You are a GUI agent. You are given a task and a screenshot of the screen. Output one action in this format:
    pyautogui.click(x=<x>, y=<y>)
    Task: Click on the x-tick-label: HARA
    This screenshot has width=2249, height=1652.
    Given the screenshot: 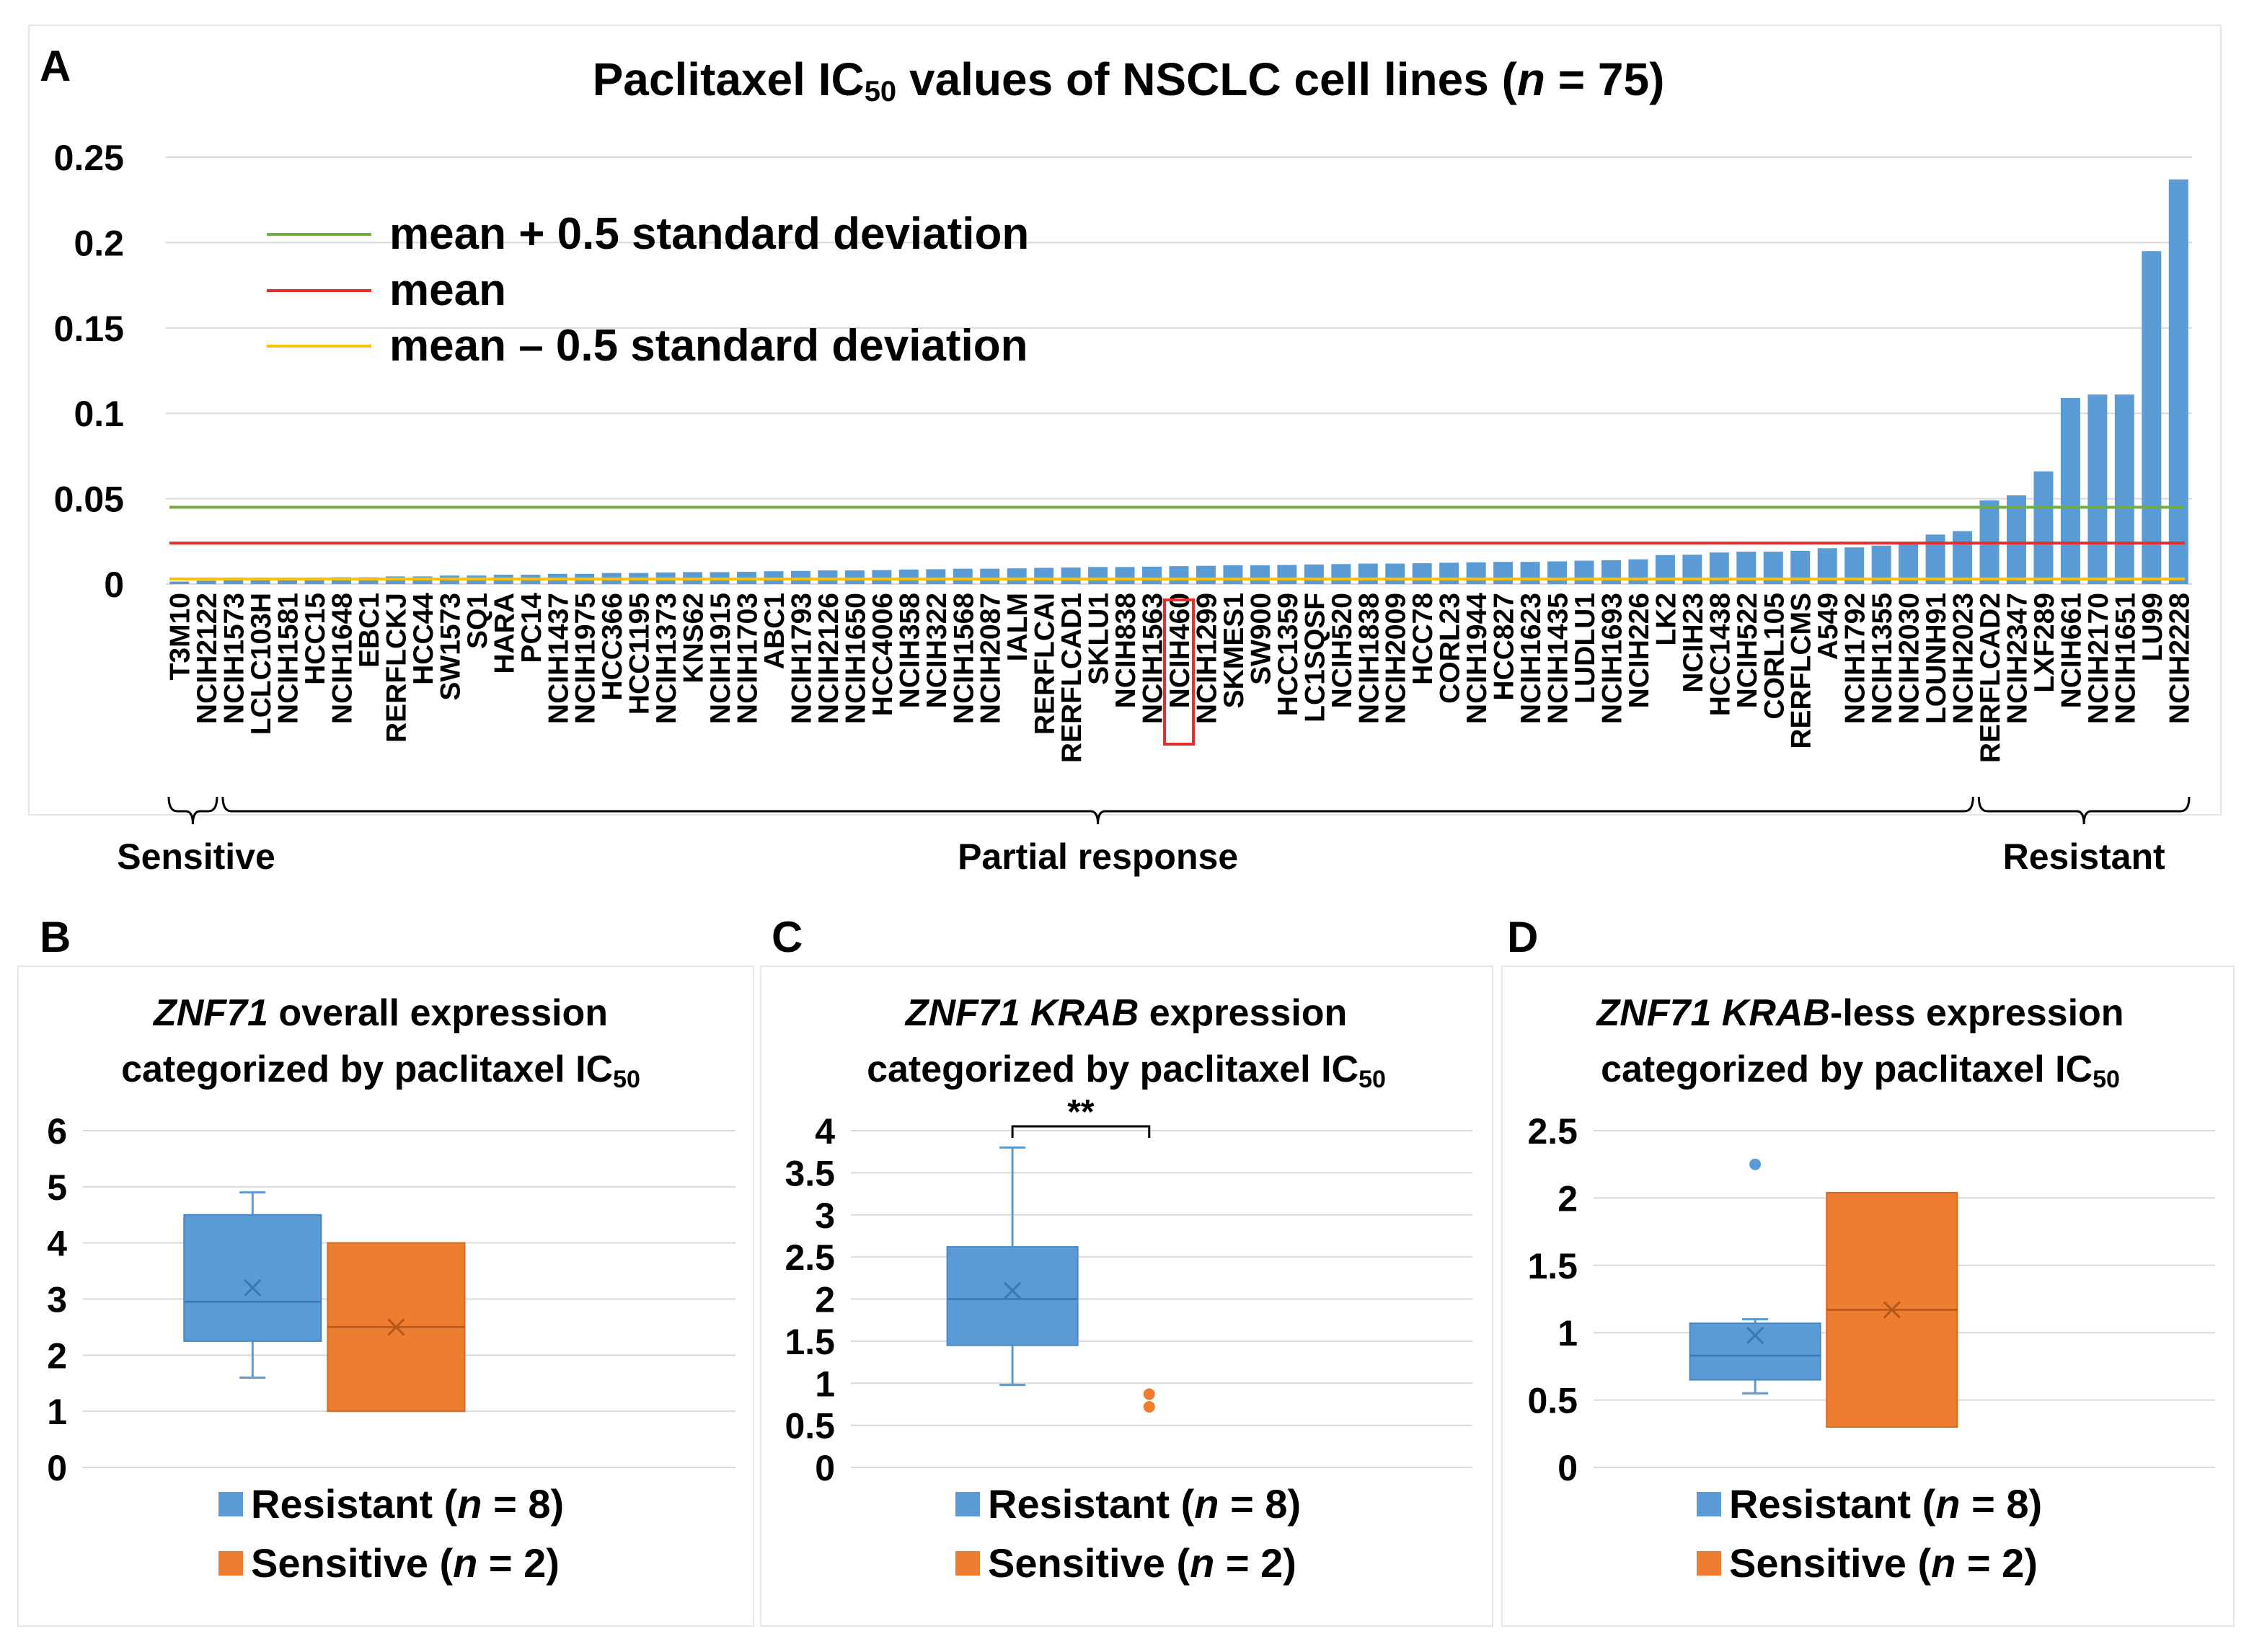 What is the action you would take?
    pyautogui.click(x=504, y=633)
    